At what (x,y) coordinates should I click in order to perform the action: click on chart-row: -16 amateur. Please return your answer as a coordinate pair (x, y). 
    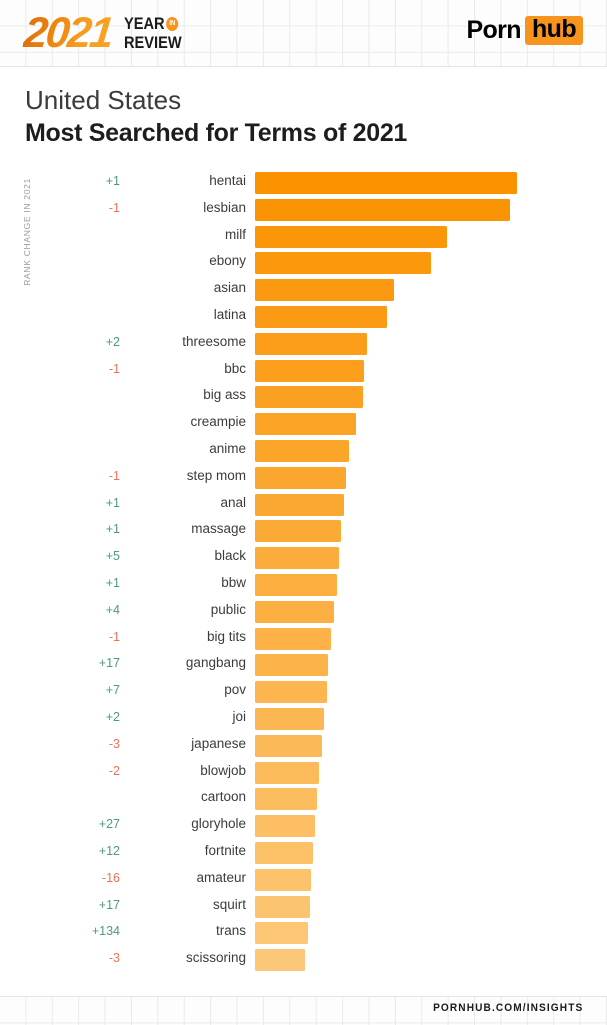
    Looking at the image, I should click on (303, 880).